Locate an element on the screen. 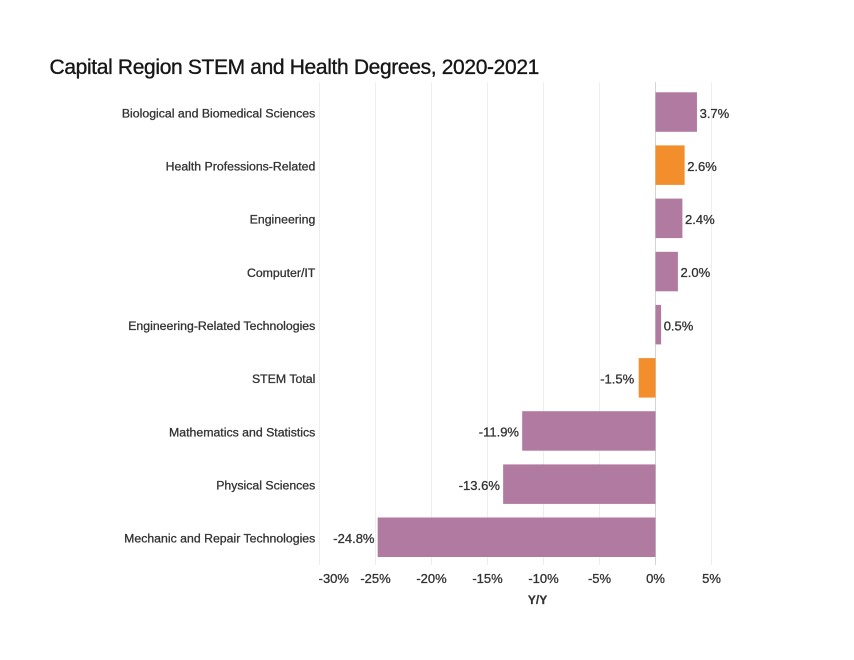 This screenshot has width=854, height=660. svg-text: 2.6% is located at coordinates (702, 166).